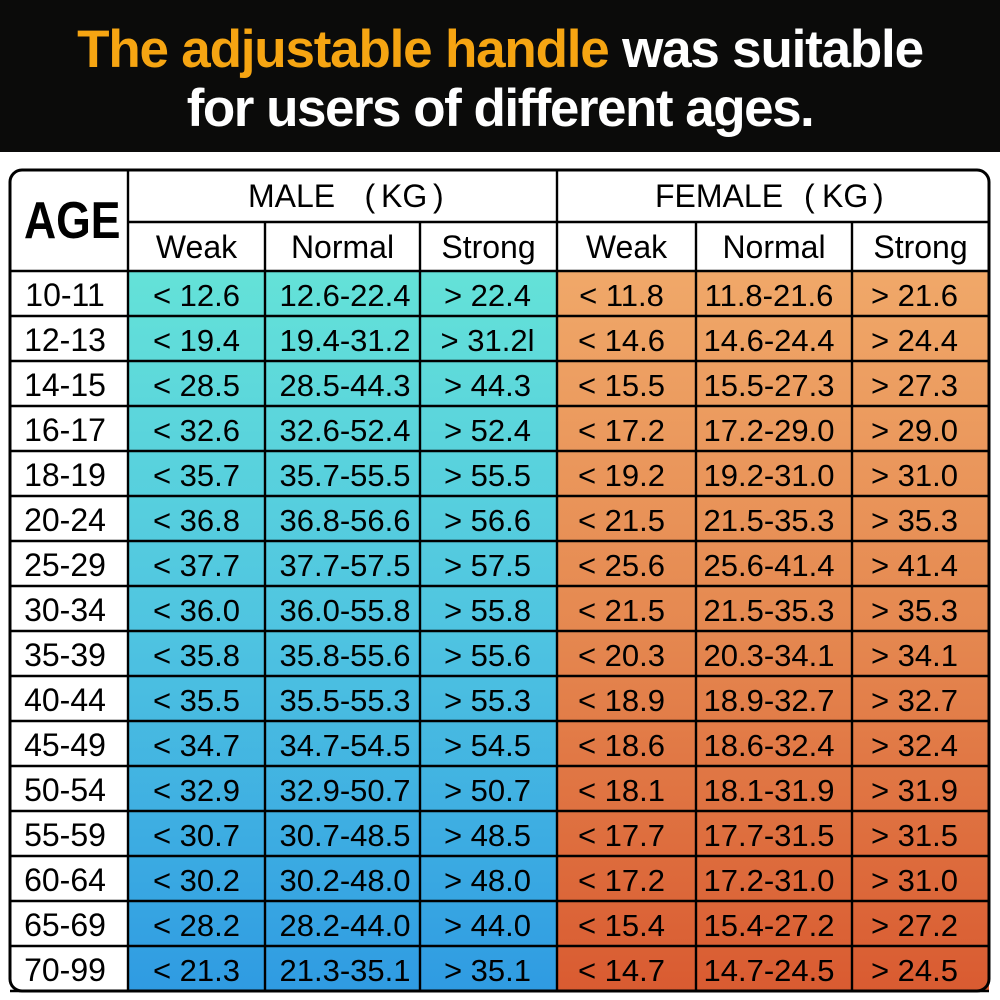 This screenshot has height=1000, width=1000. What do you see at coordinates (487, 880) in the screenshot?
I see `svg-text: > 48.0` at bounding box center [487, 880].